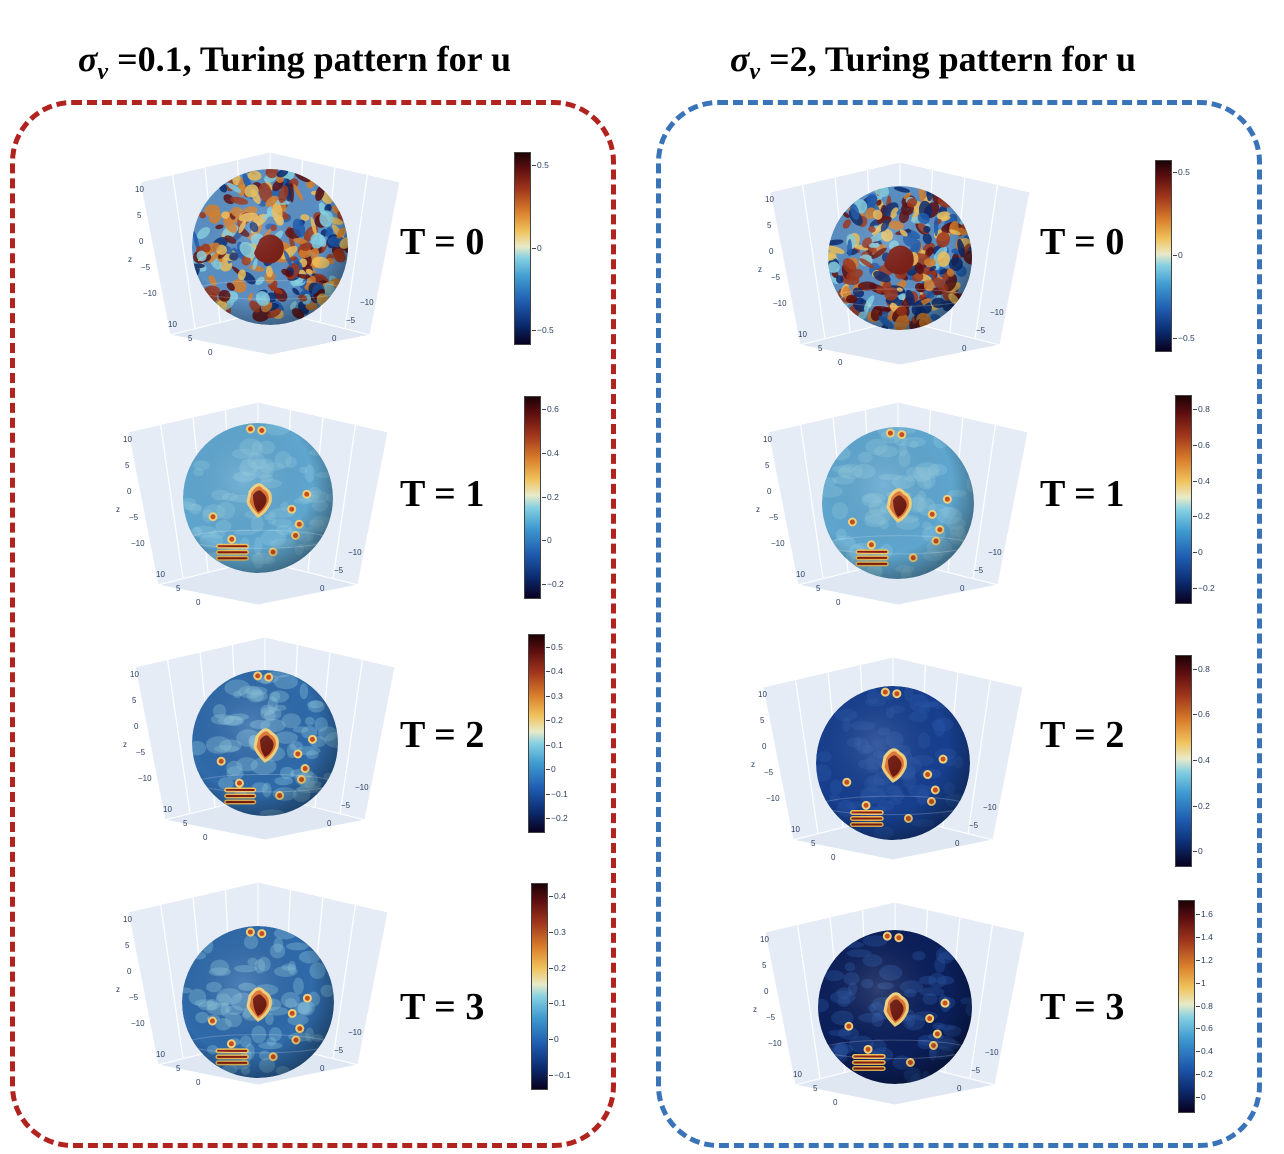 The image size is (1284, 1154). What do you see at coordinates (294, 62) in the screenshot?
I see `left-column-title: σv =0.1, Turing pattern for u` at bounding box center [294, 62].